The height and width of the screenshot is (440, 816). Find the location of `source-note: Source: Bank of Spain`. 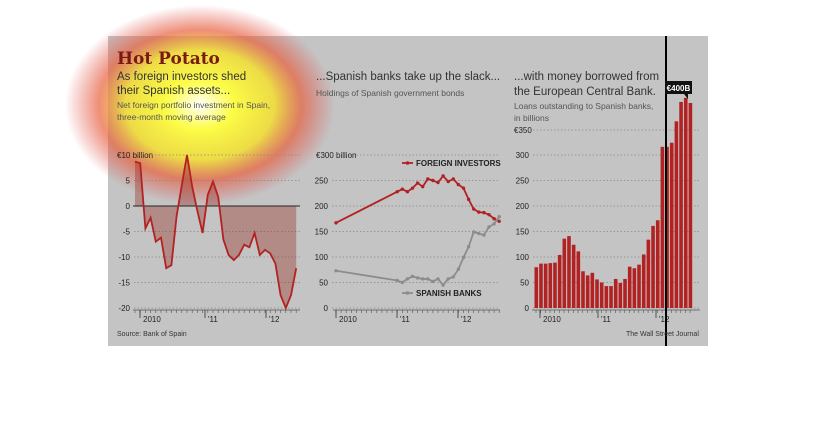

source-note: Source: Bank of Spain is located at coordinates (152, 334).